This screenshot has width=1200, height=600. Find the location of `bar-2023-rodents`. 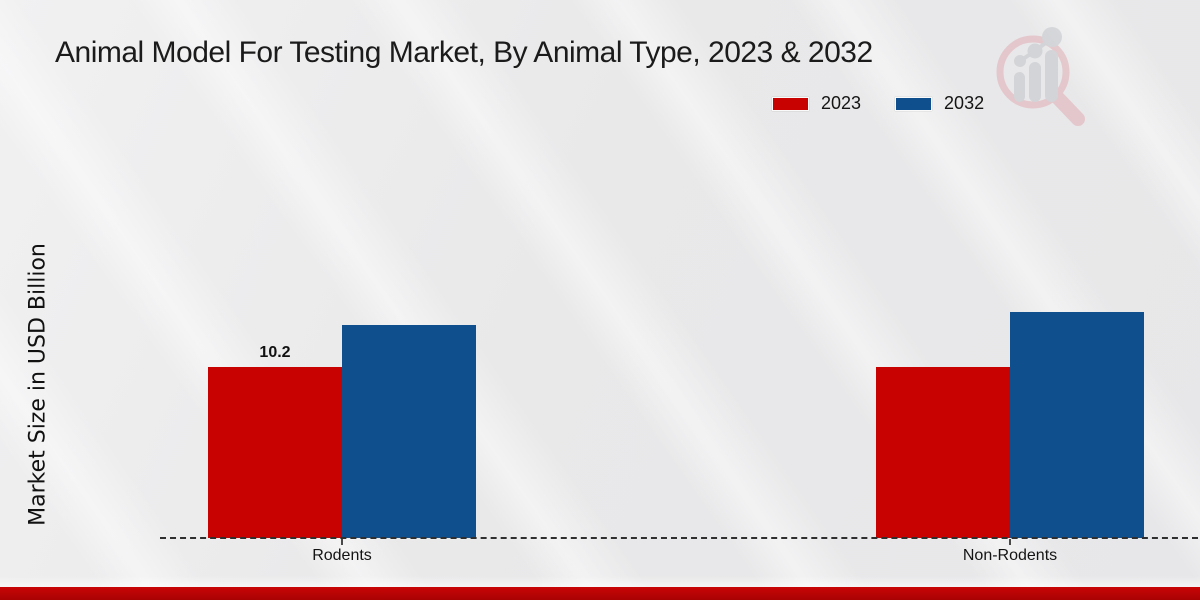

bar-2023-rodents is located at coordinates (275, 452).